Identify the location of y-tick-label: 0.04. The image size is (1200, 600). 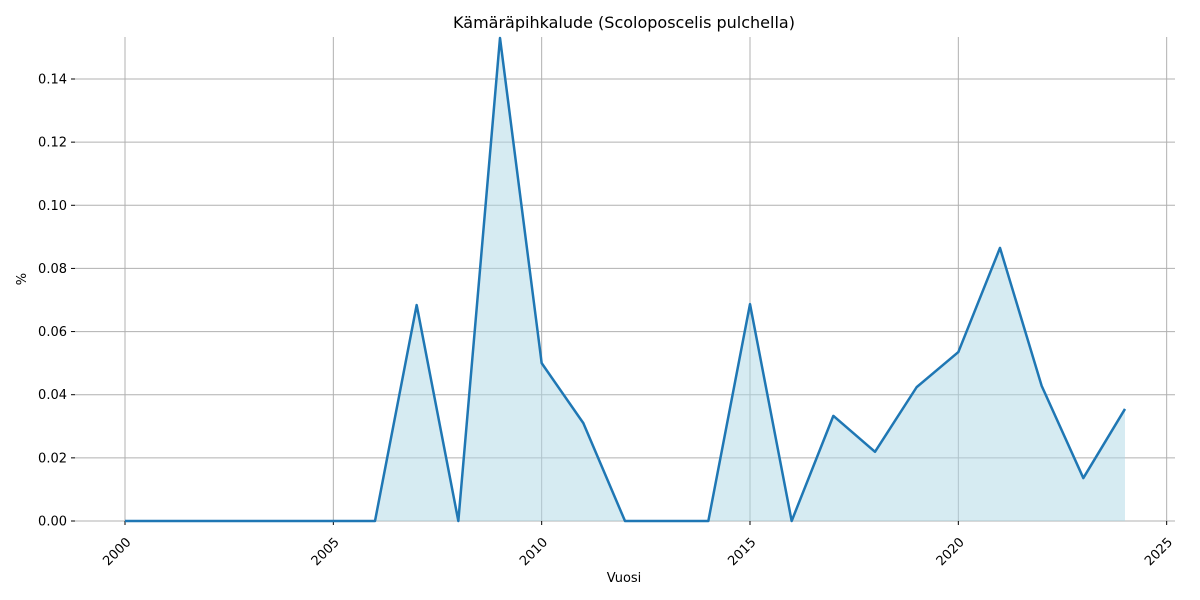
(52, 395).